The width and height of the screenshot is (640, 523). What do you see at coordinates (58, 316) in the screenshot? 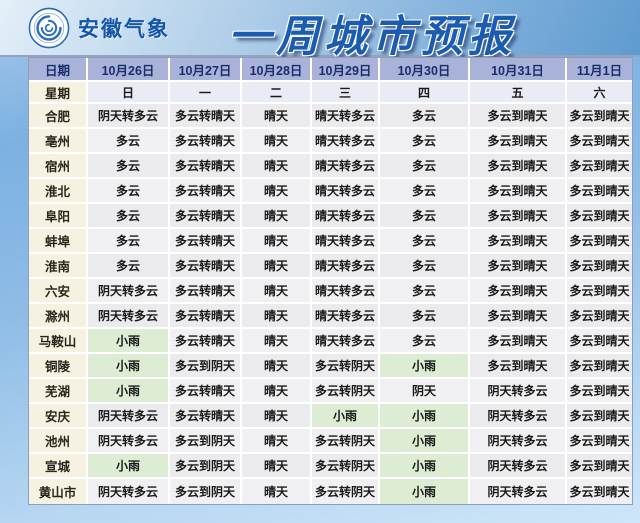
I see `city-name: 滁州` at bounding box center [58, 316].